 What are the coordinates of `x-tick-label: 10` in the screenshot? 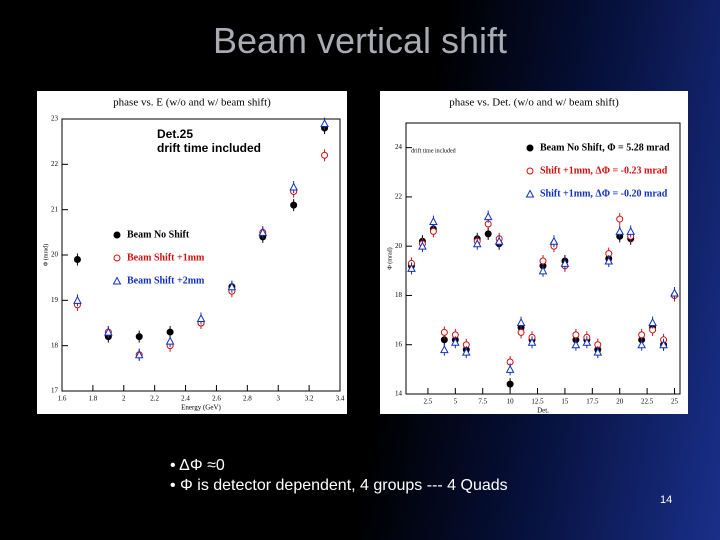 It's located at (511, 402).